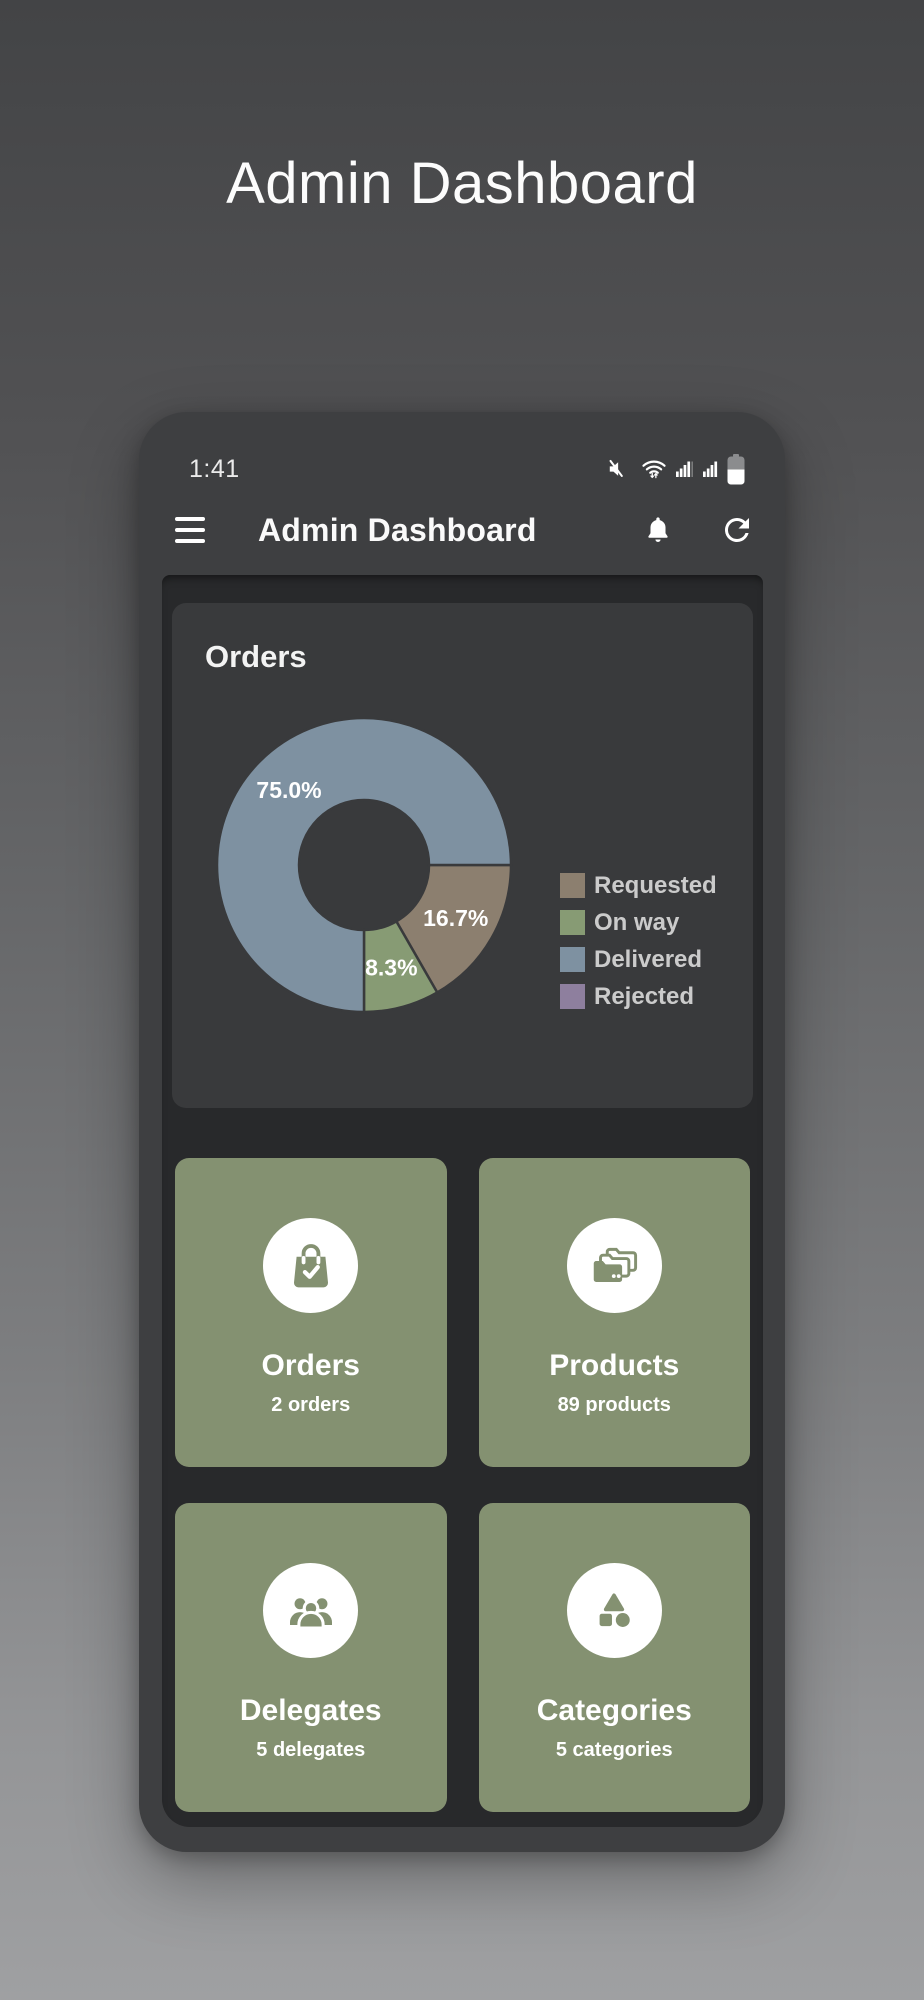 The height and width of the screenshot is (2000, 924). Describe the element at coordinates (614, 1750) in the screenshot. I see `tile-categories-sublabel: 5 categories` at that location.